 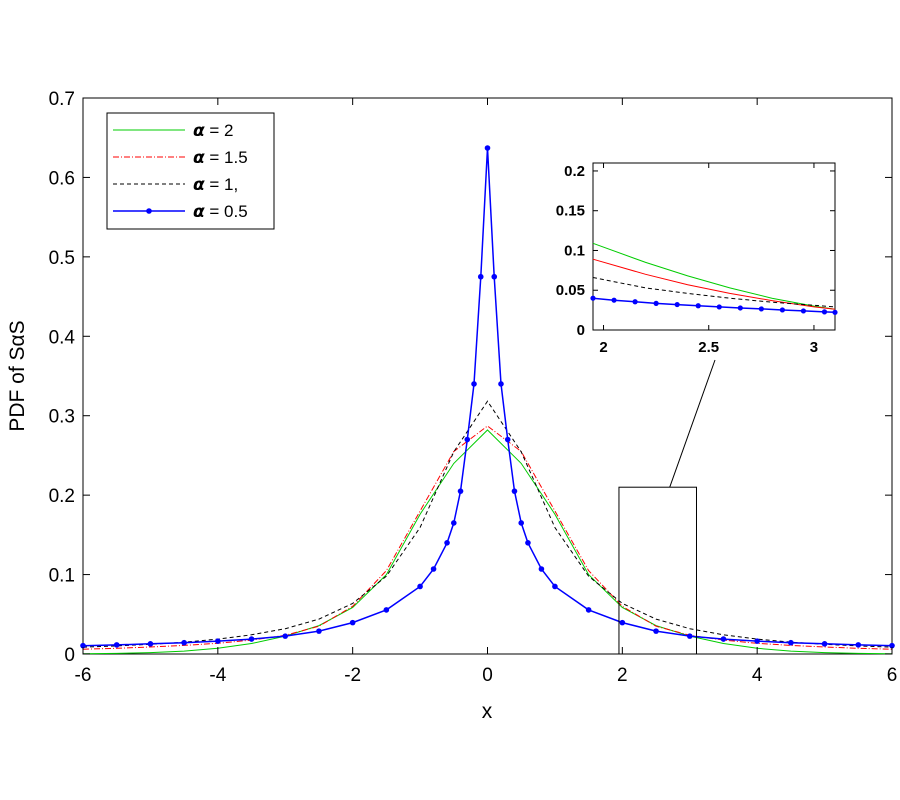 I want to click on x-tick-label: -2, so click(x=352, y=675).